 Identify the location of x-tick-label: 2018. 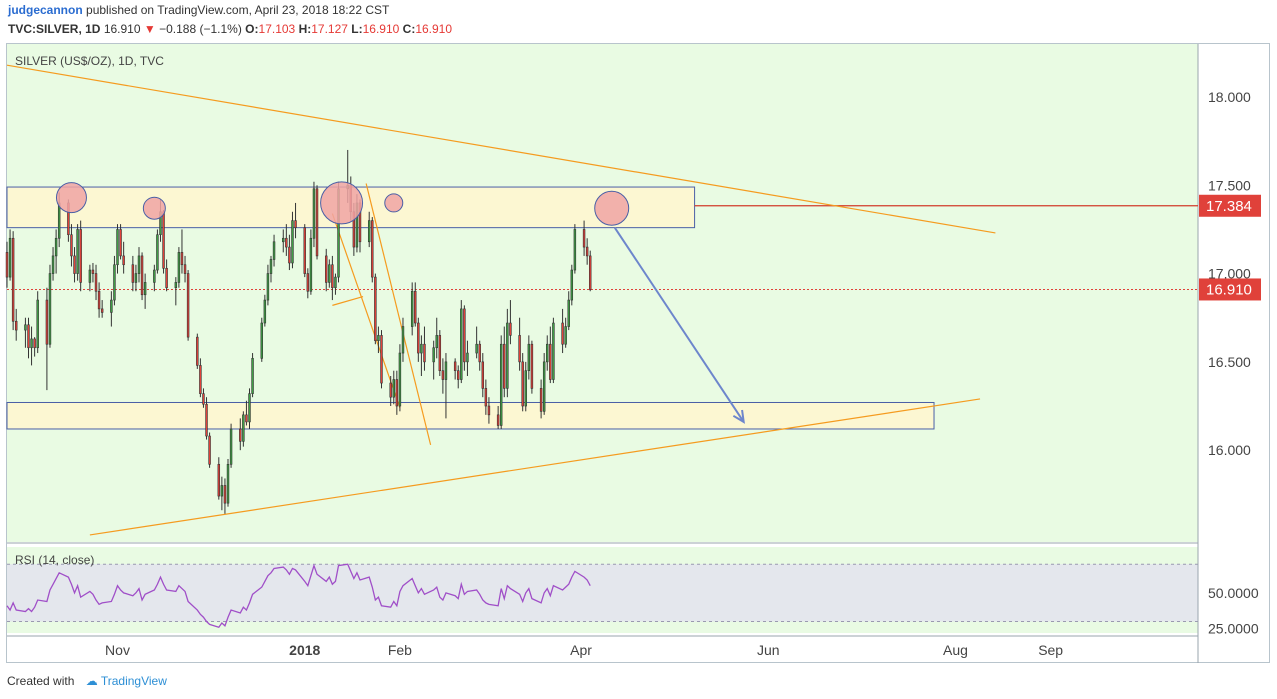
(304, 650).